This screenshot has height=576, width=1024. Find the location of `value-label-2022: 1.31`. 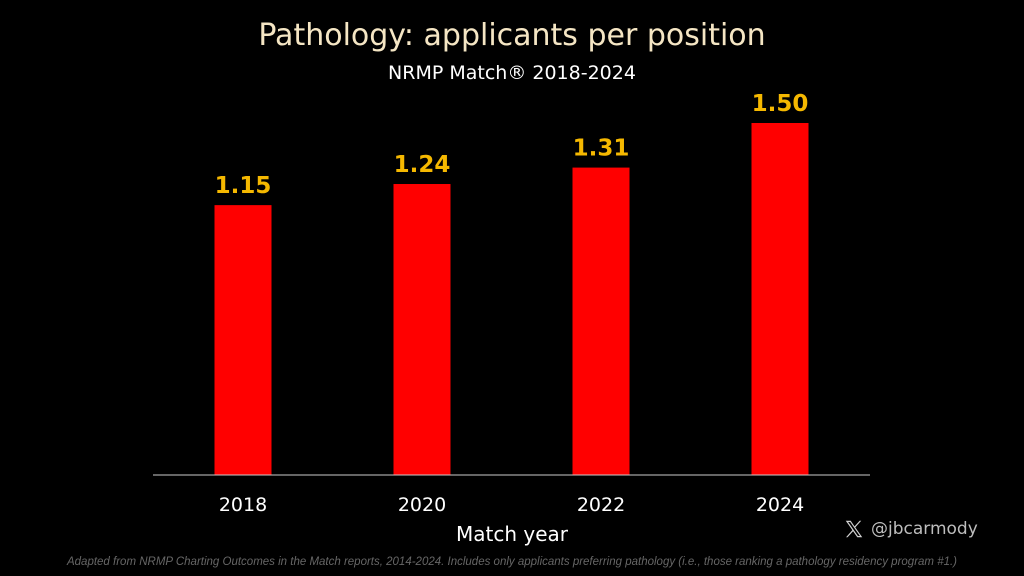

value-label-2022: 1.31 is located at coordinates (601, 149).